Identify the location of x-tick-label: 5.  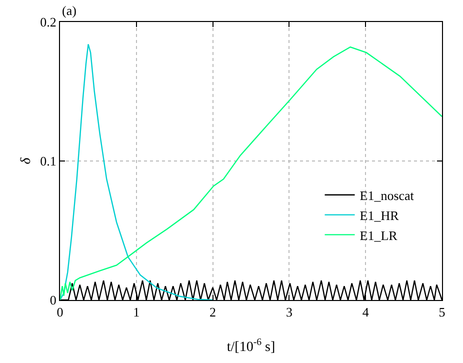
(442, 312).